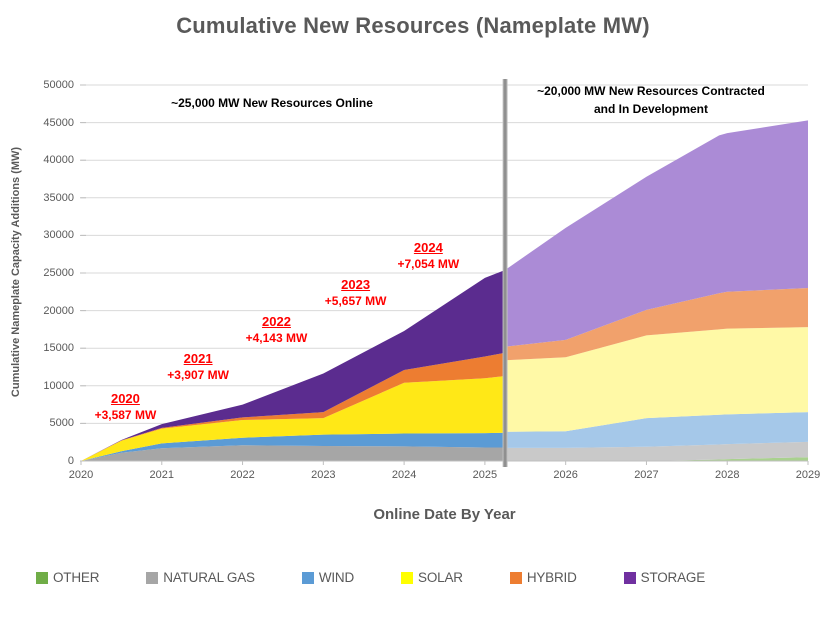 This screenshot has width=826, height=620. I want to click on phase-divider-line, so click(505, 273).